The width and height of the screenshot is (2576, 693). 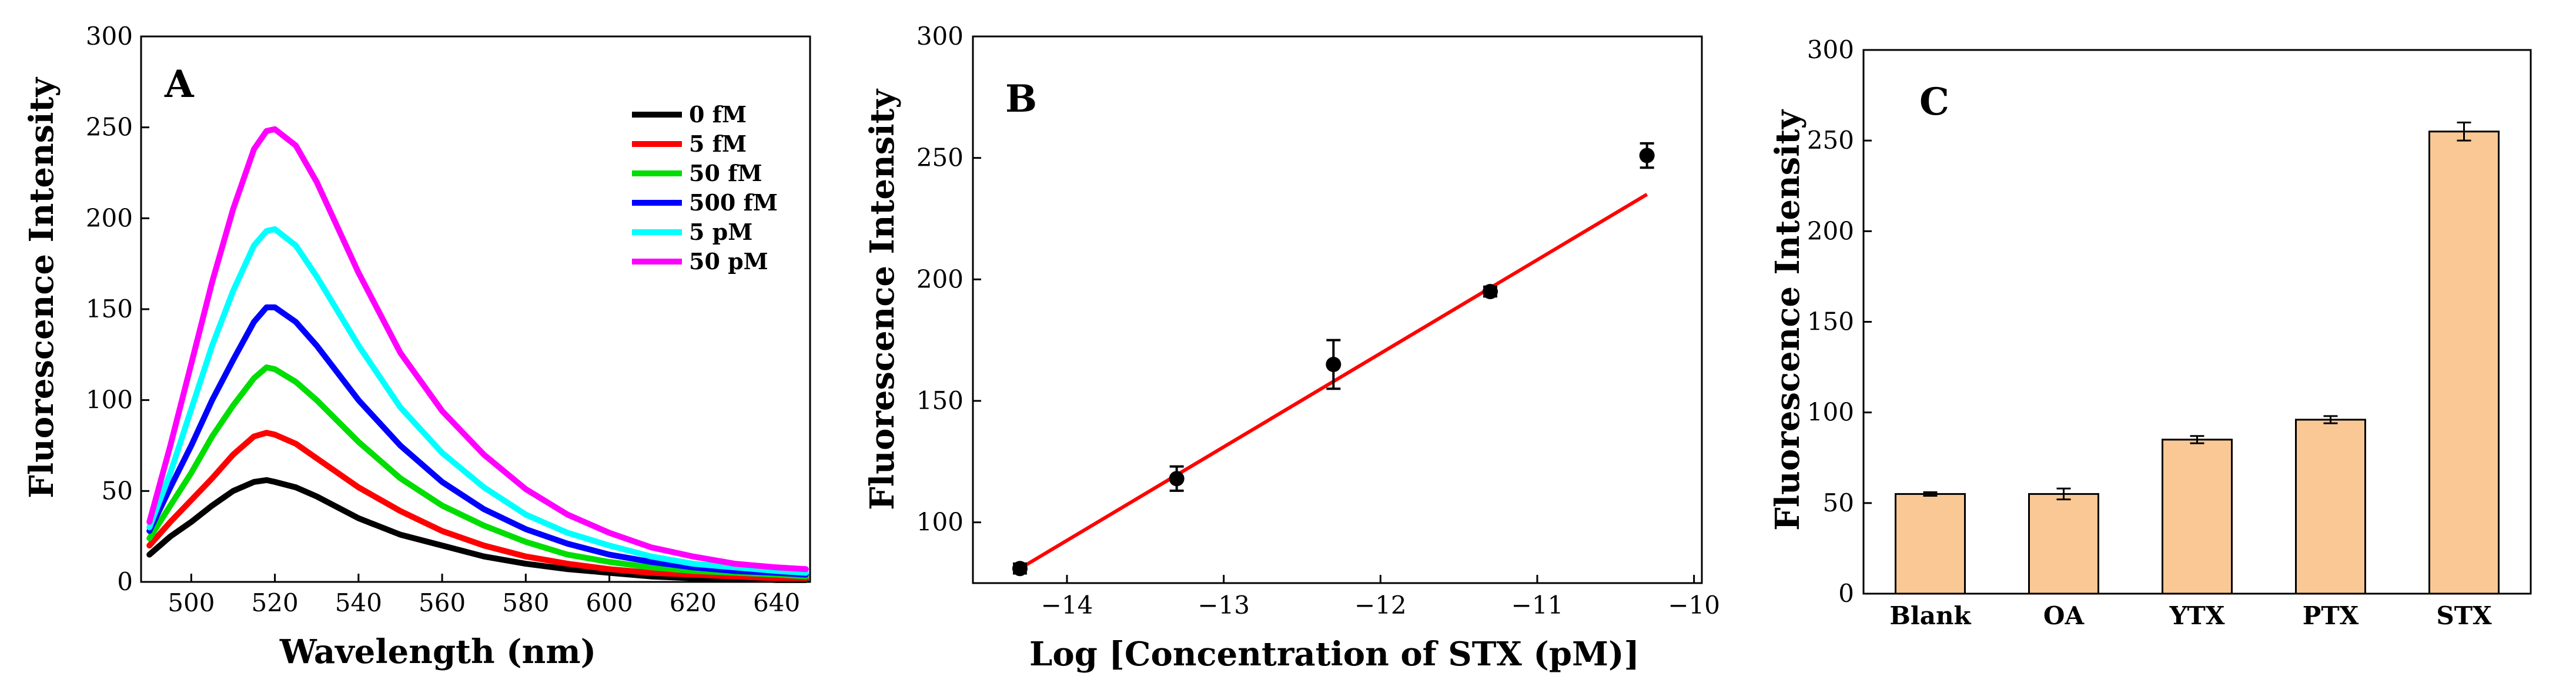 What do you see at coordinates (191, 602) in the screenshot?
I see `x-tick-label: 500` at bounding box center [191, 602].